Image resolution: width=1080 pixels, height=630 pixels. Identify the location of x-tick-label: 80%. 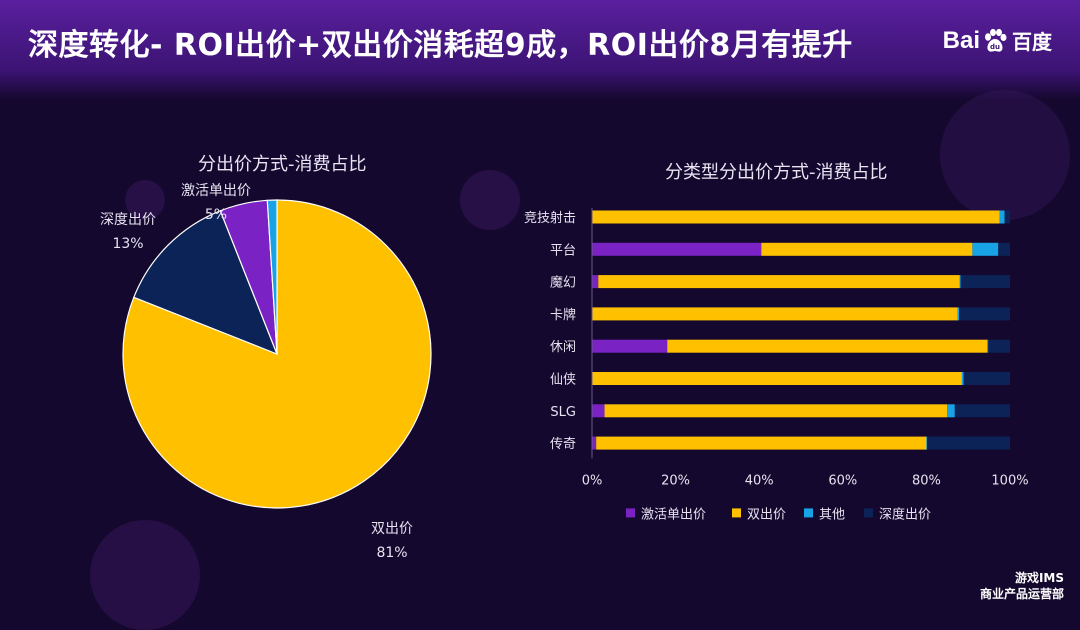
(926, 480).